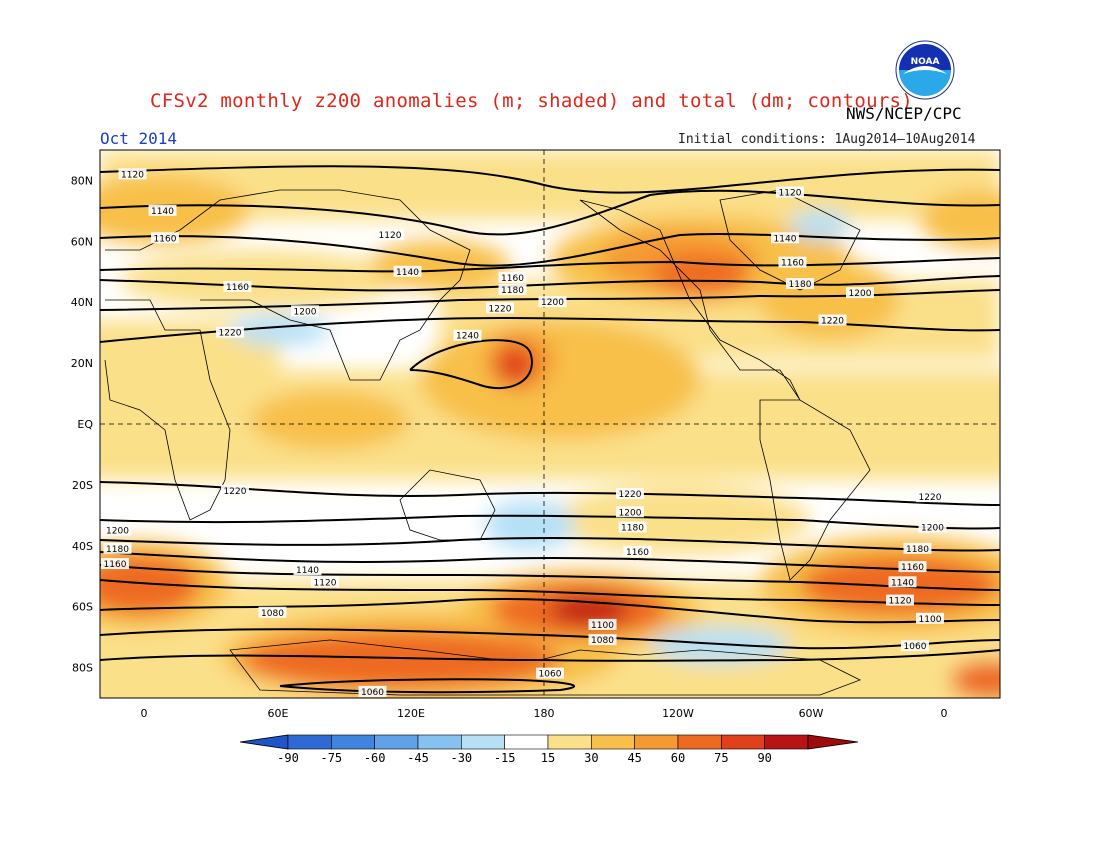 The image size is (1100, 850). Describe the element at coordinates (764, 758) in the screenshot. I see `colorbar-label: 90` at that location.